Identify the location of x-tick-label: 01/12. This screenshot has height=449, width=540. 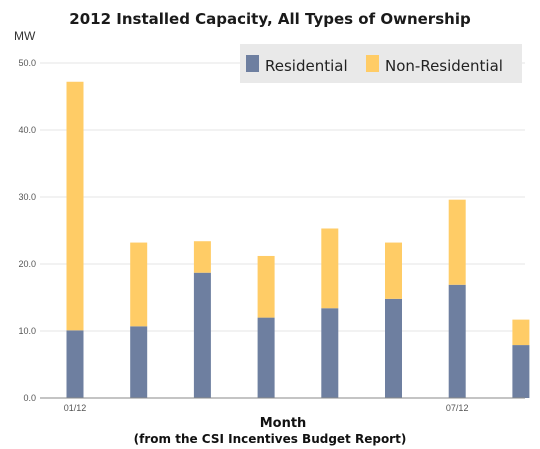
(75, 408).